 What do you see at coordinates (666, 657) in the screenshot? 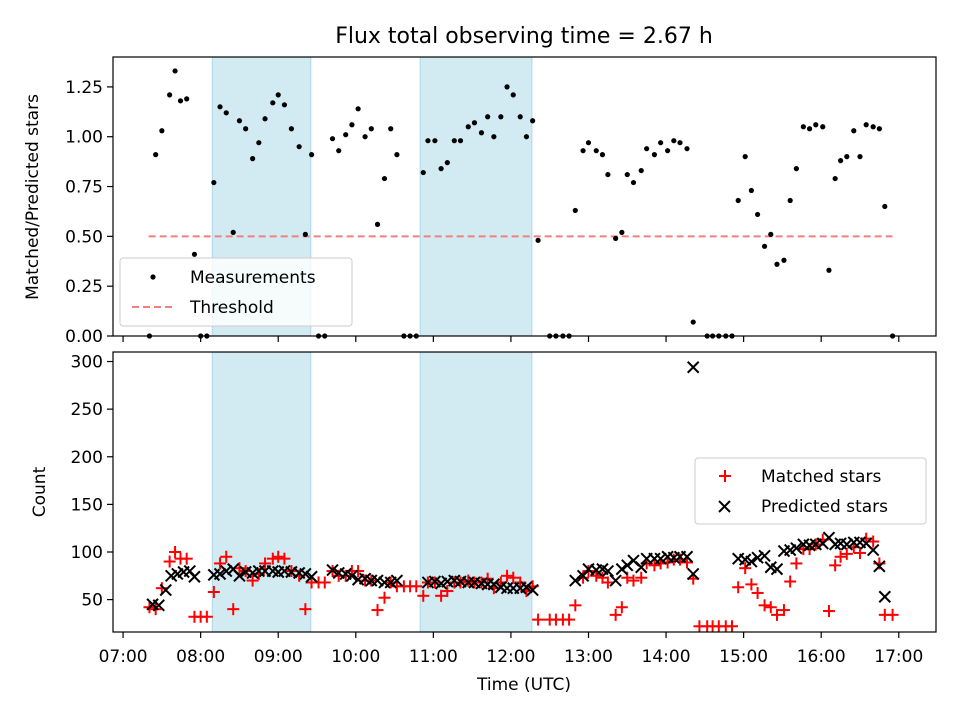
I see `x-tick-label: 14:00` at bounding box center [666, 657].